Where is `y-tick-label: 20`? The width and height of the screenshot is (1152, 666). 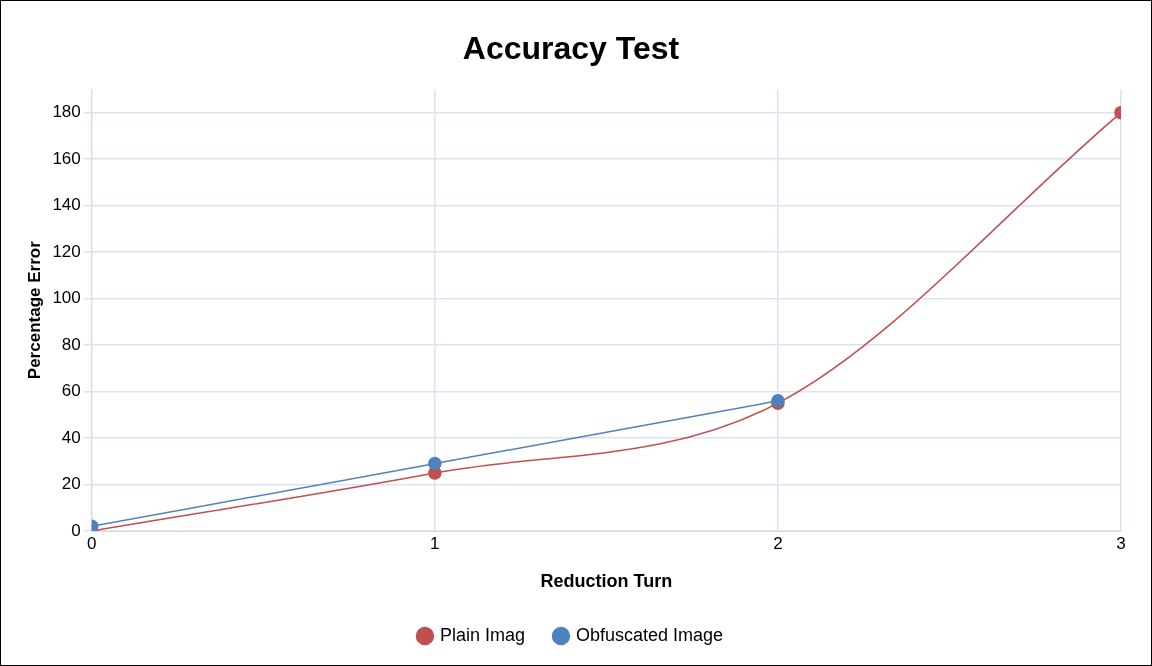 y-tick-label: 20 is located at coordinates (71, 484).